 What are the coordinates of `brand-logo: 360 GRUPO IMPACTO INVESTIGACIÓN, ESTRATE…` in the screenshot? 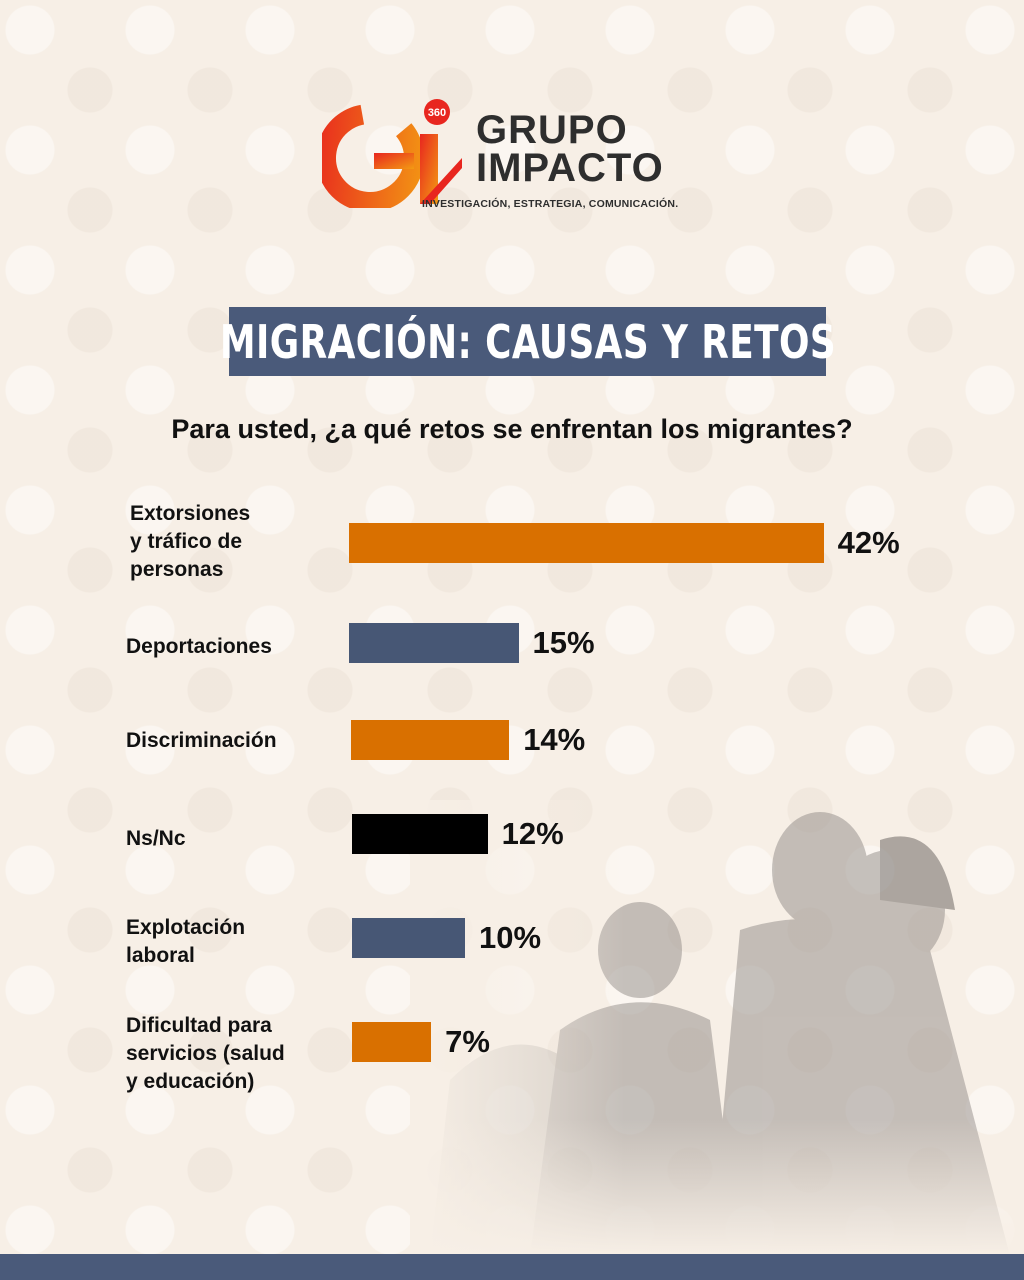 It's located at (522, 158).